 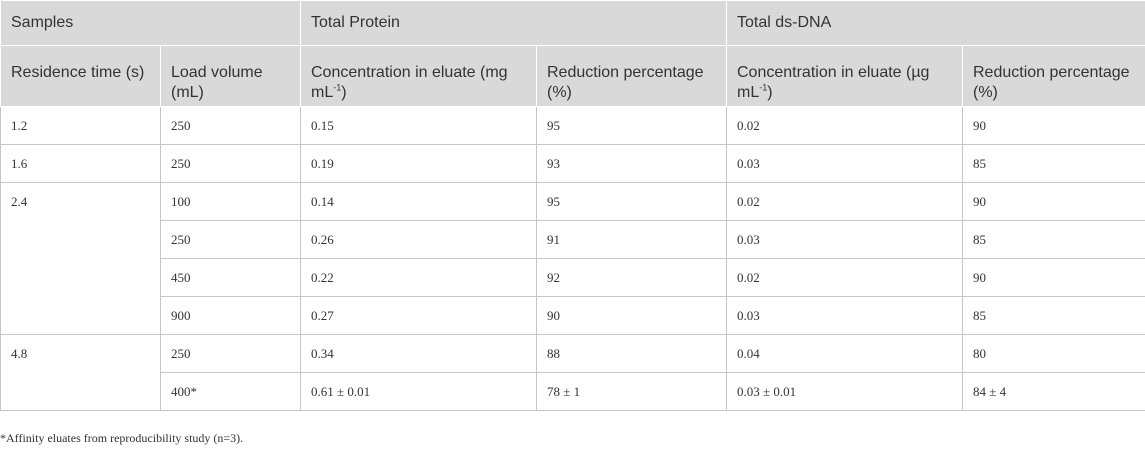 I want to click on cell-protein-conc: 0.34, so click(x=418, y=353).